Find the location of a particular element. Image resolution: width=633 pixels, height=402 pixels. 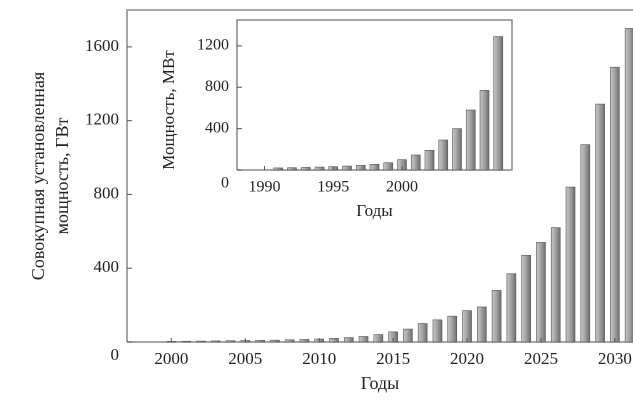

x-tick-label: 2005 is located at coordinates (245, 358).